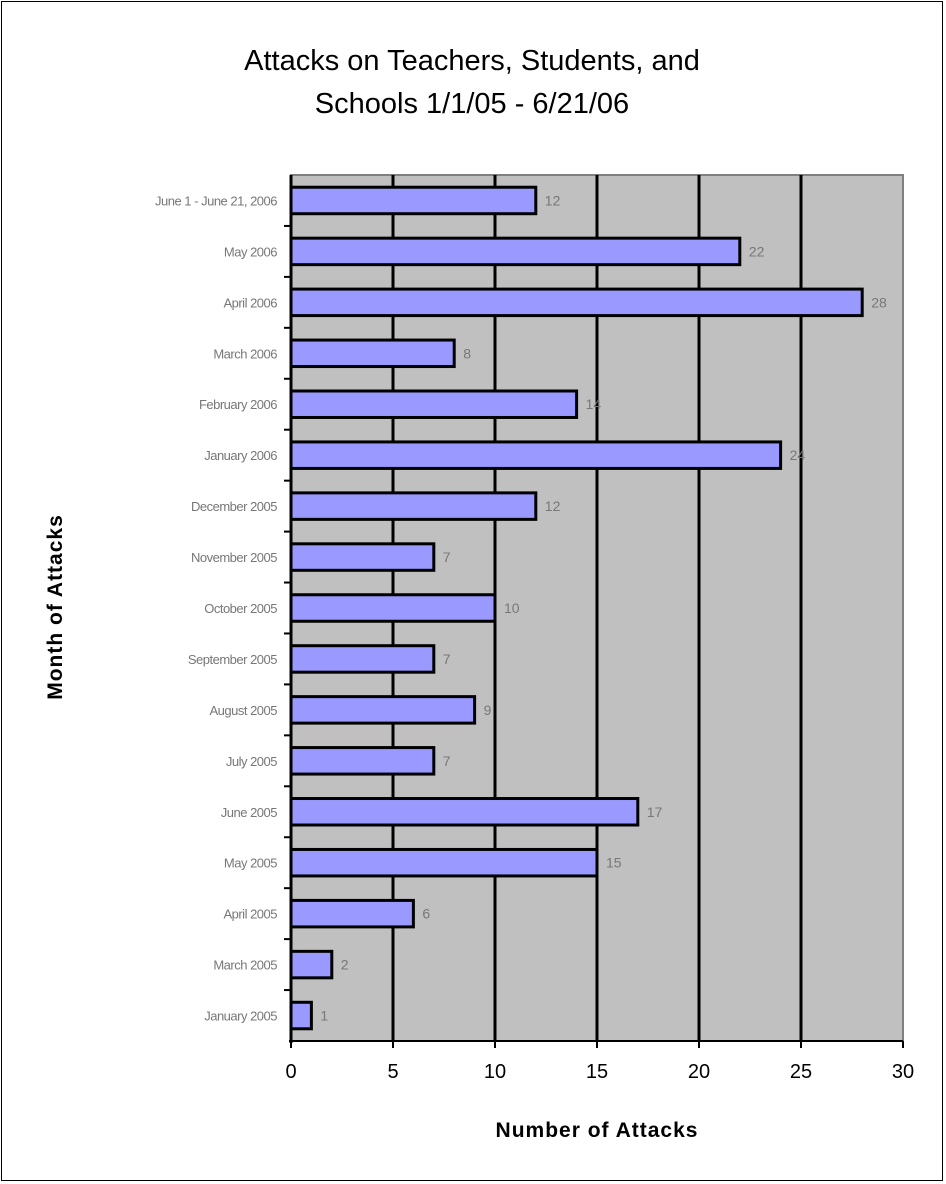 The width and height of the screenshot is (946, 1184). Describe the element at coordinates (324, 1016) in the screenshot. I see `data-label: 1` at that location.